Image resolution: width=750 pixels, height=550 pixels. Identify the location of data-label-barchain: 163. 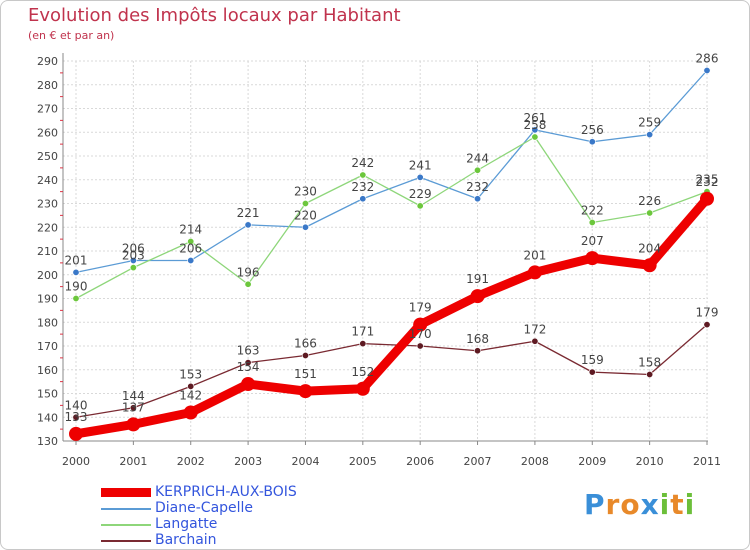
(248, 351).